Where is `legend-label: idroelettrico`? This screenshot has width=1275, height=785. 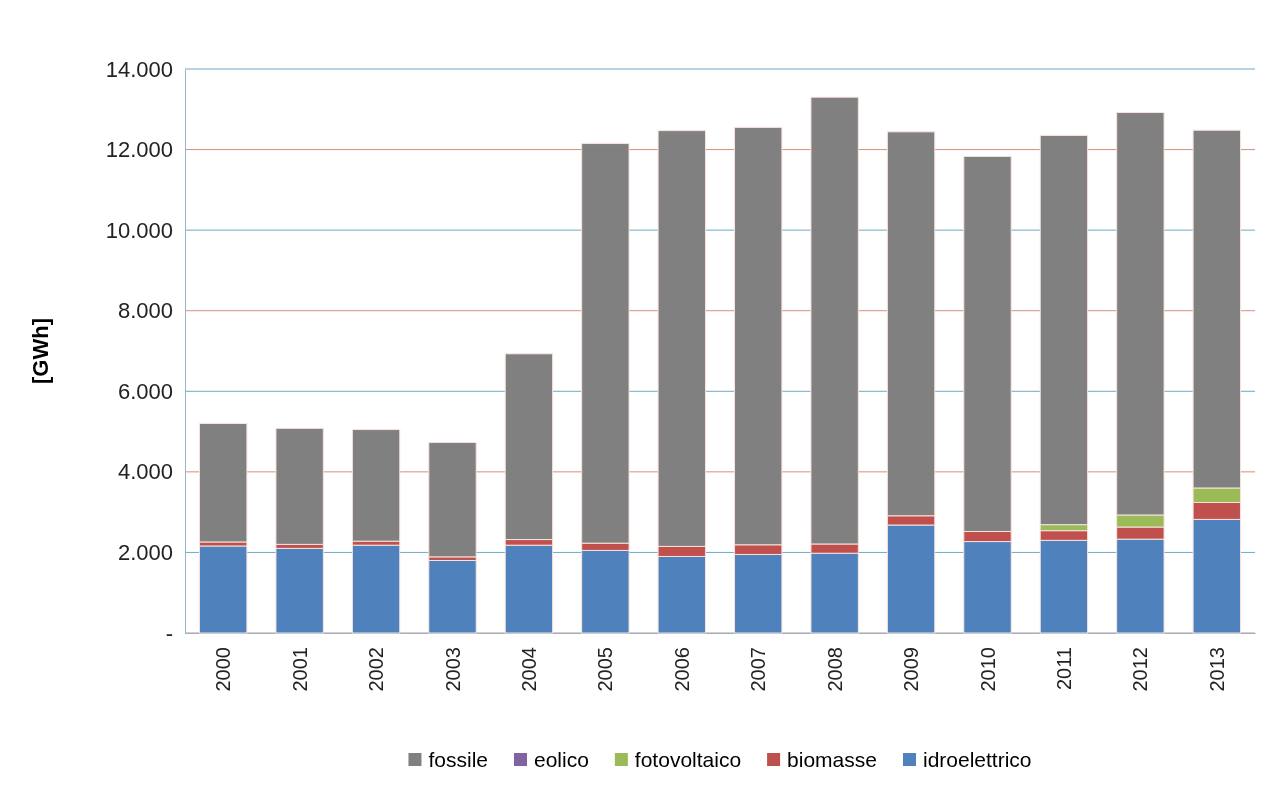
legend-label: idroelettrico is located at coordinates (977, 760).